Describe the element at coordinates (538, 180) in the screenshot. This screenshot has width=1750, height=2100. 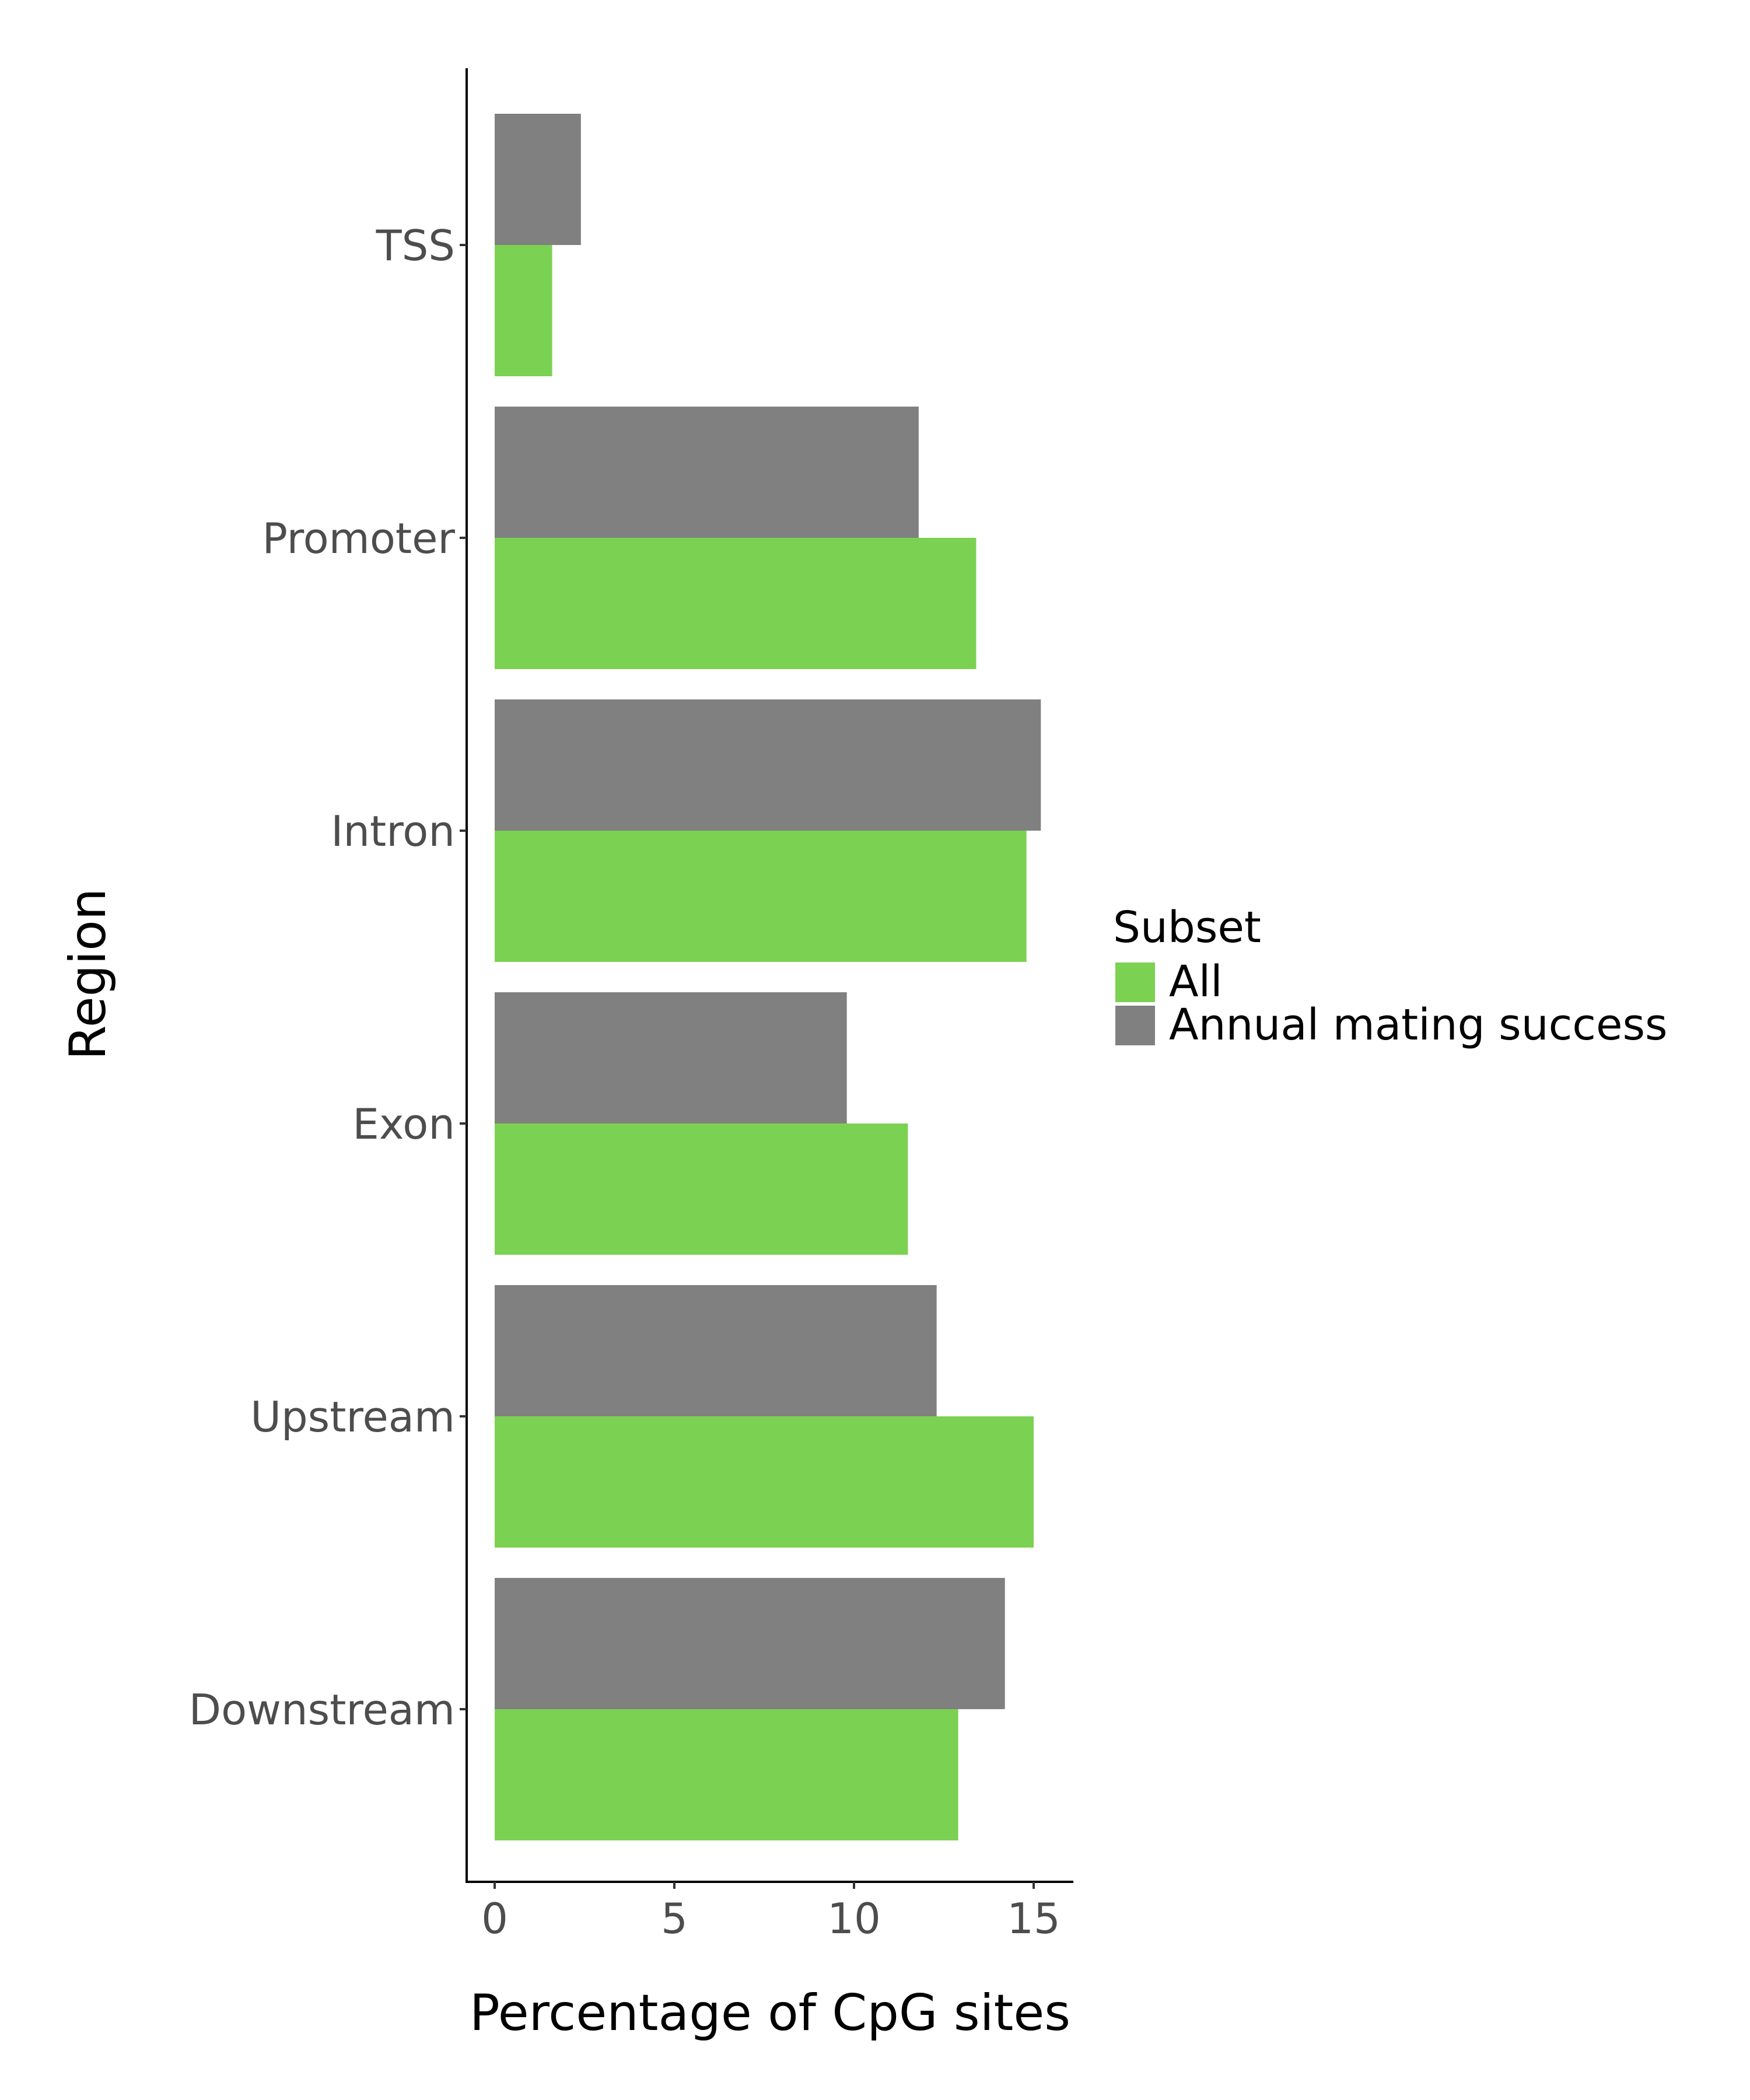
I see `bar-tss-annual-mating-success` at that location.